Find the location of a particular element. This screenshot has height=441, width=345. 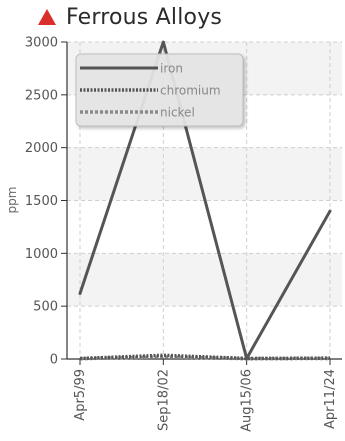

x-tick-label: Apr5/99 is located at coordinates (80, 395).